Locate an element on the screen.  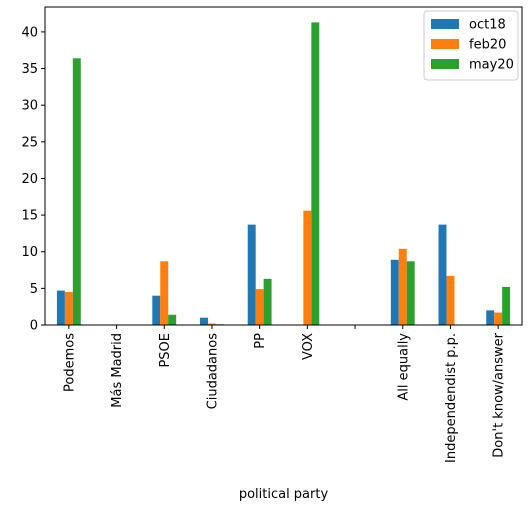
x-tick-label: VOX is located at coordinates (308, 346).